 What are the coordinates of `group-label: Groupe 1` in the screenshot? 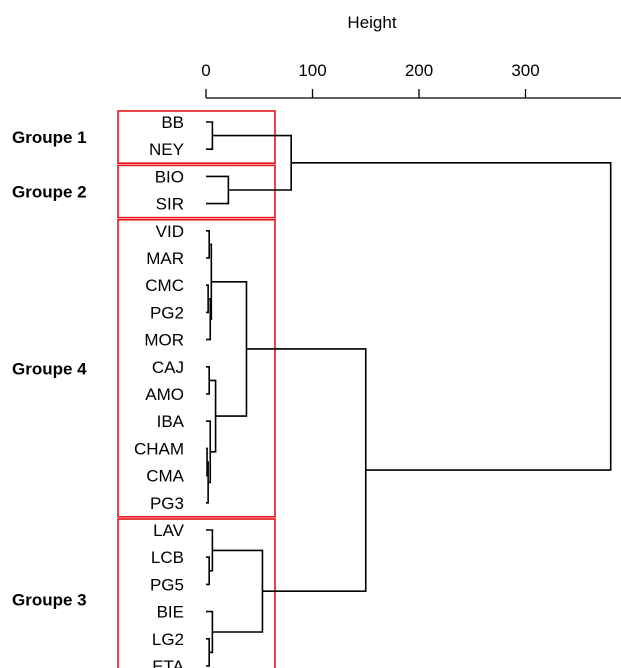 It's located at (49, 137).